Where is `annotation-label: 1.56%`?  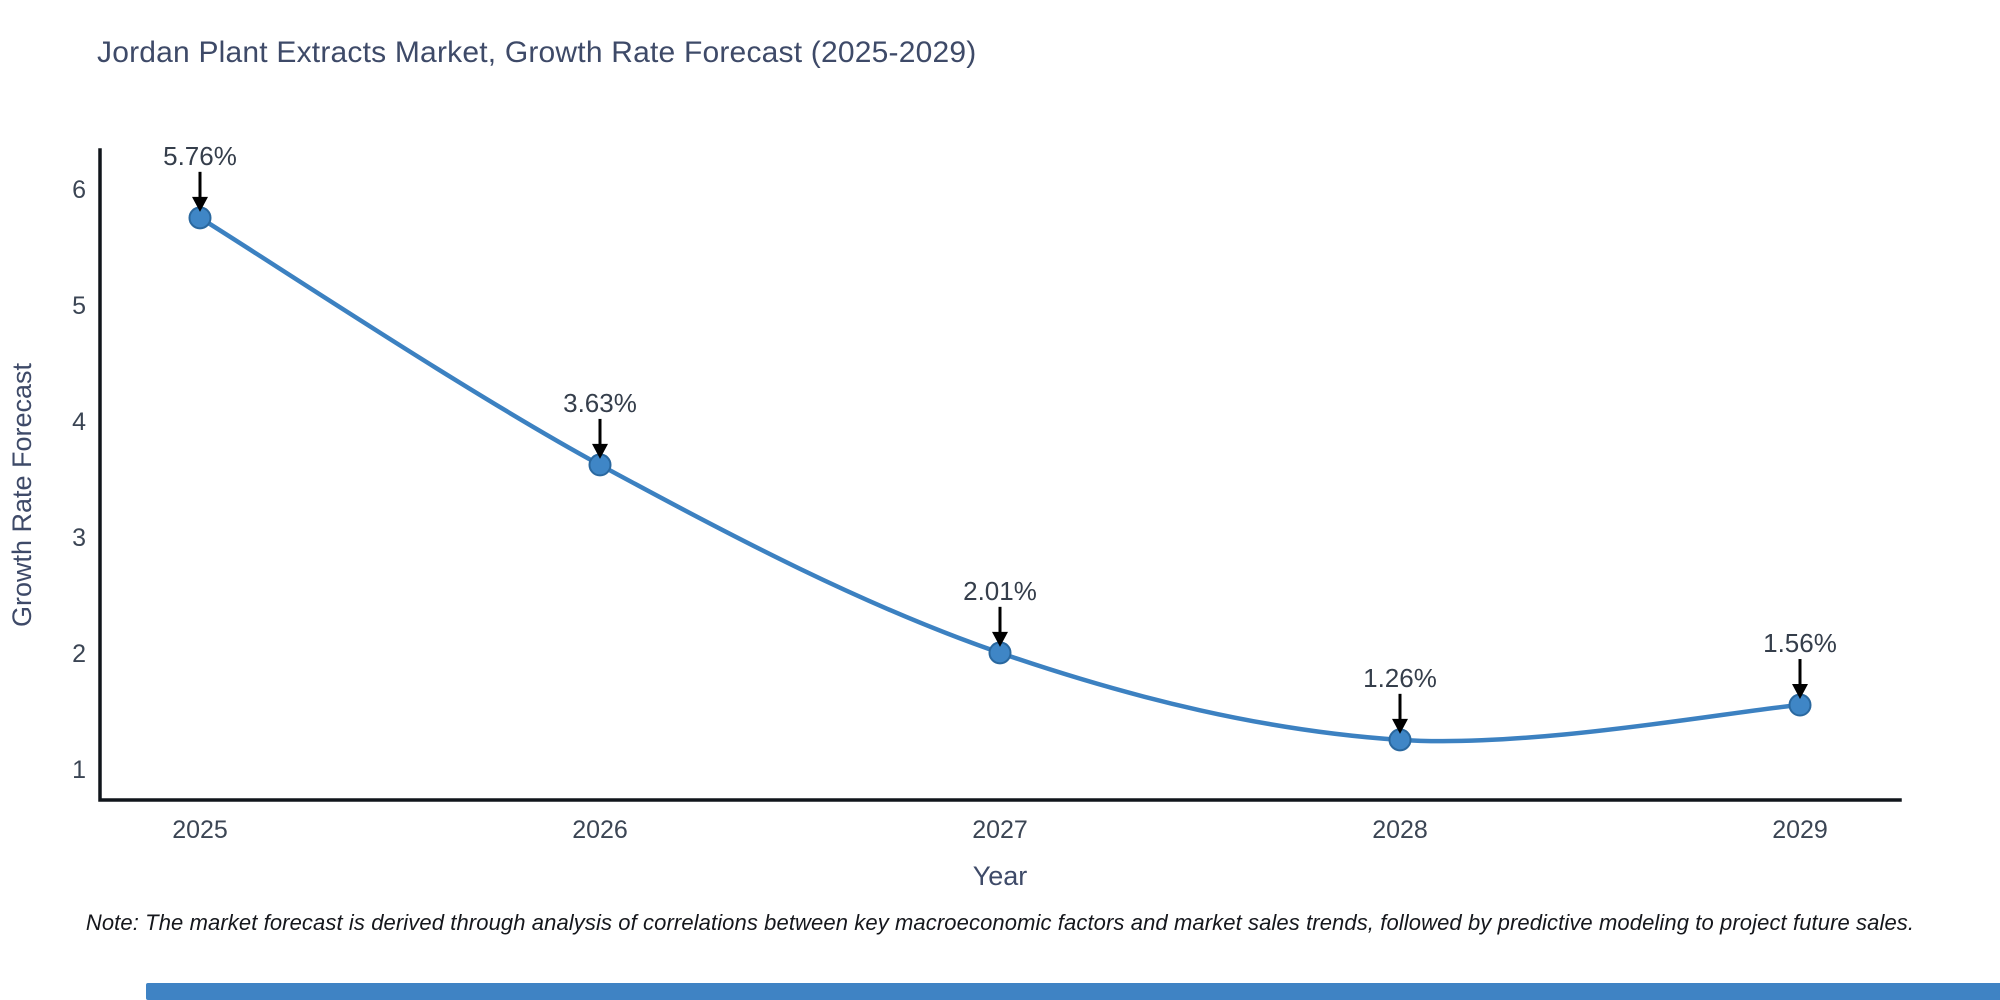
annotation-label: 1.56% is located at coordinates (1800, 643).